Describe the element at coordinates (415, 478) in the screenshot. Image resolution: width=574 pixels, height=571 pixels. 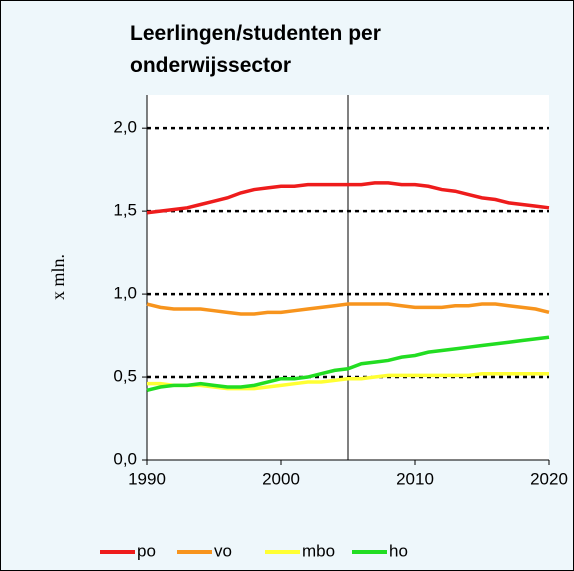
I see `x-tick-label: 2010` at that location.